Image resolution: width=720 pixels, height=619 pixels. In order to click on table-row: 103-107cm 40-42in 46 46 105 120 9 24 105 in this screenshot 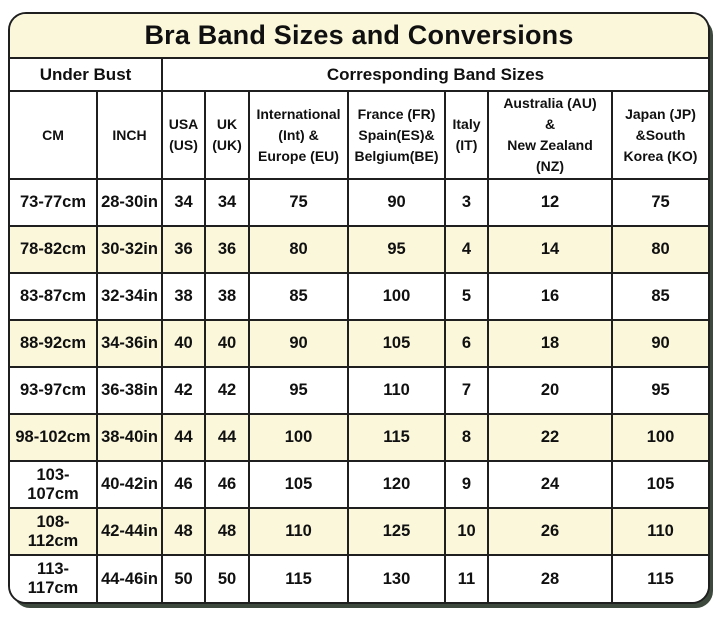, I will do `click(359, 484)`.